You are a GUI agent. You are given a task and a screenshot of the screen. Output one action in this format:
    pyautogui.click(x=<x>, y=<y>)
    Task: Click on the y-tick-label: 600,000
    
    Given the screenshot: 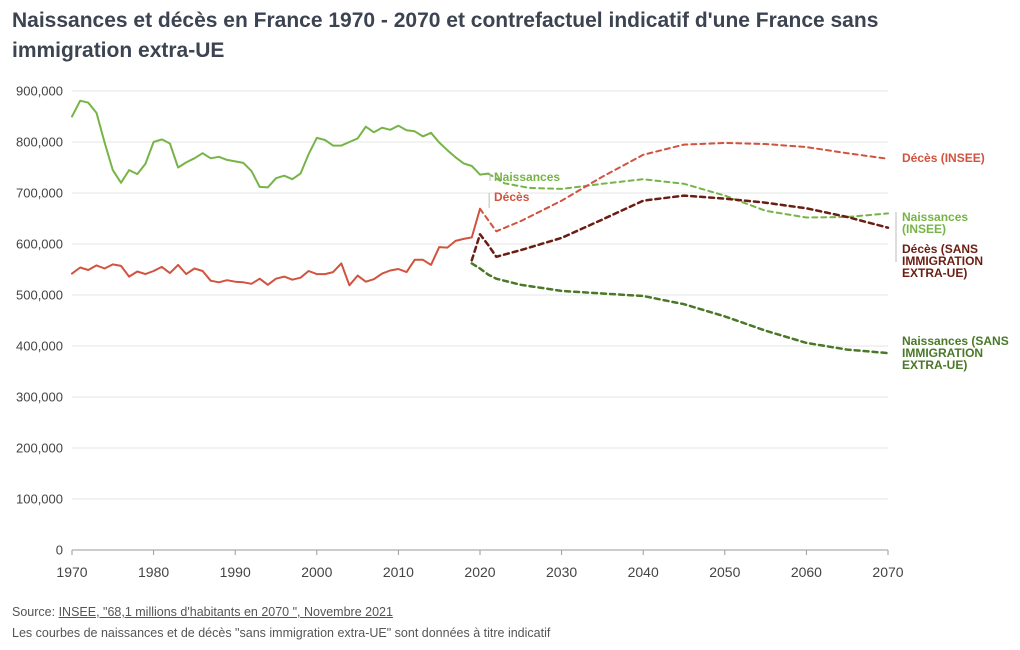 What is the action you would take?
    pyautogui.click(x=39, y=244)
    